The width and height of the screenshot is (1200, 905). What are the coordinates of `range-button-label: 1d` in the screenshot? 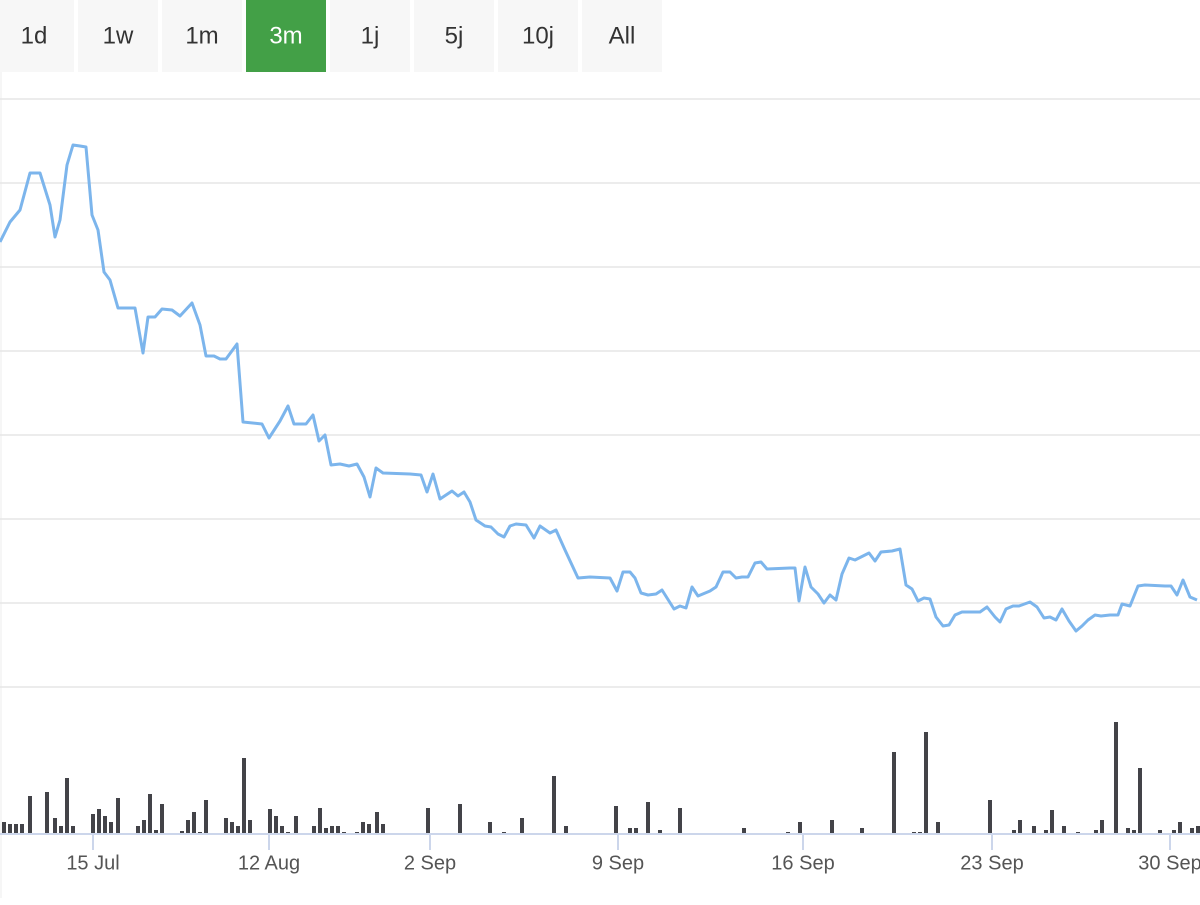 It's located at (34, 35).